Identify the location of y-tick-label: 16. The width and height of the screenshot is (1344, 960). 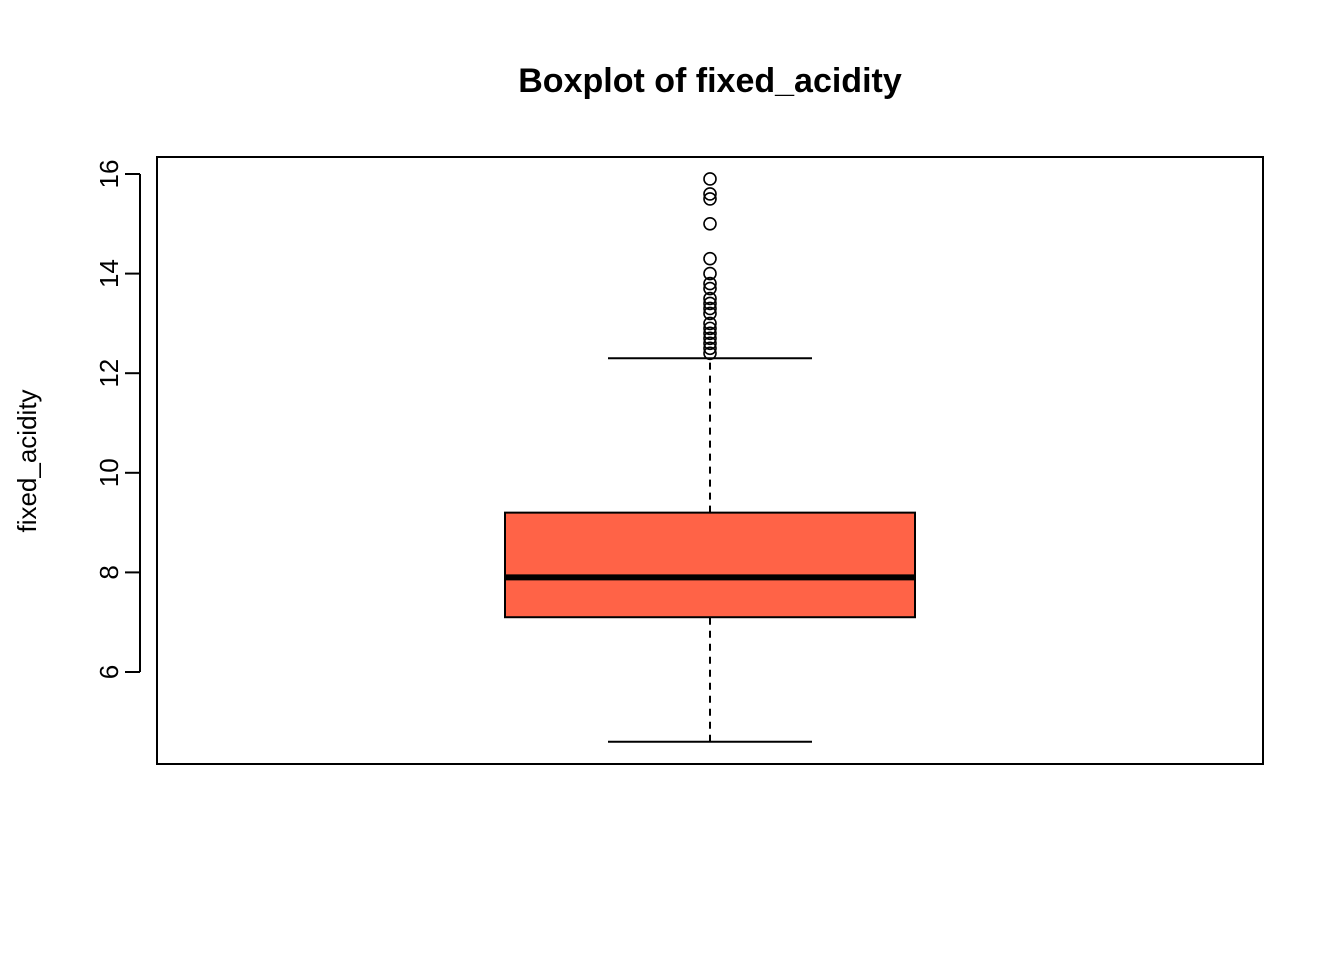
(109, 174).